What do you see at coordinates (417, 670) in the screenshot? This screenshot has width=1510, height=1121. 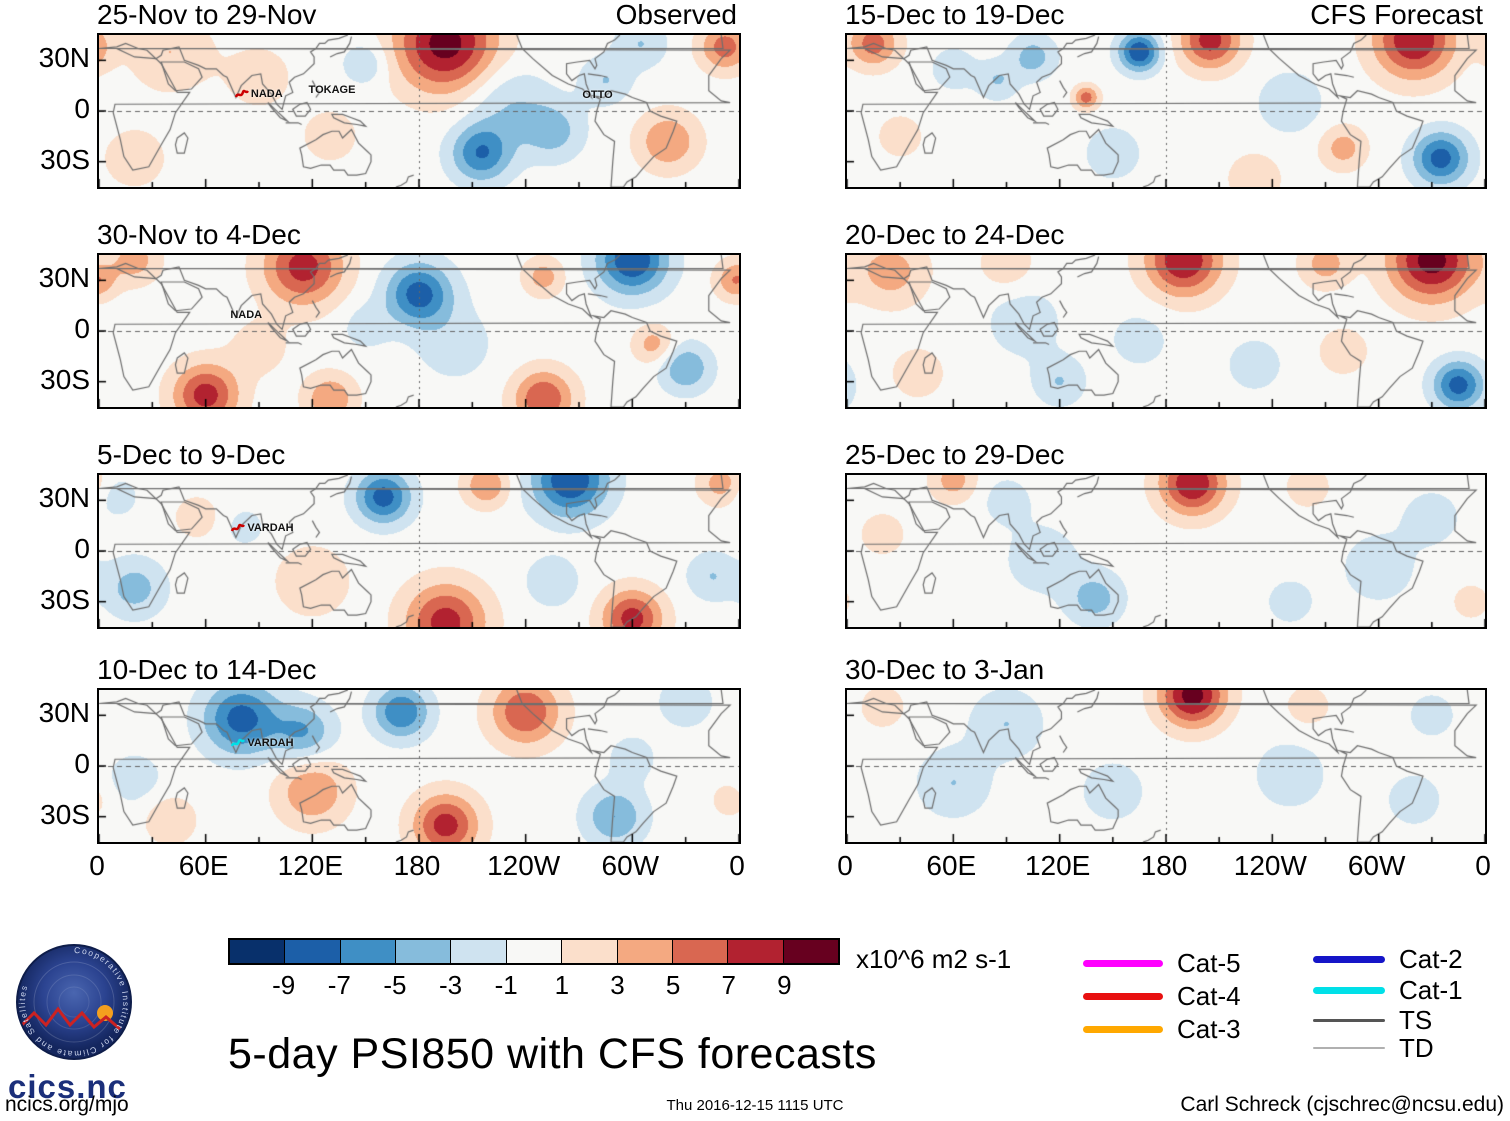 I see `panel-title: 10-Dec to 14-Dec` at bounding box center [417, 670].